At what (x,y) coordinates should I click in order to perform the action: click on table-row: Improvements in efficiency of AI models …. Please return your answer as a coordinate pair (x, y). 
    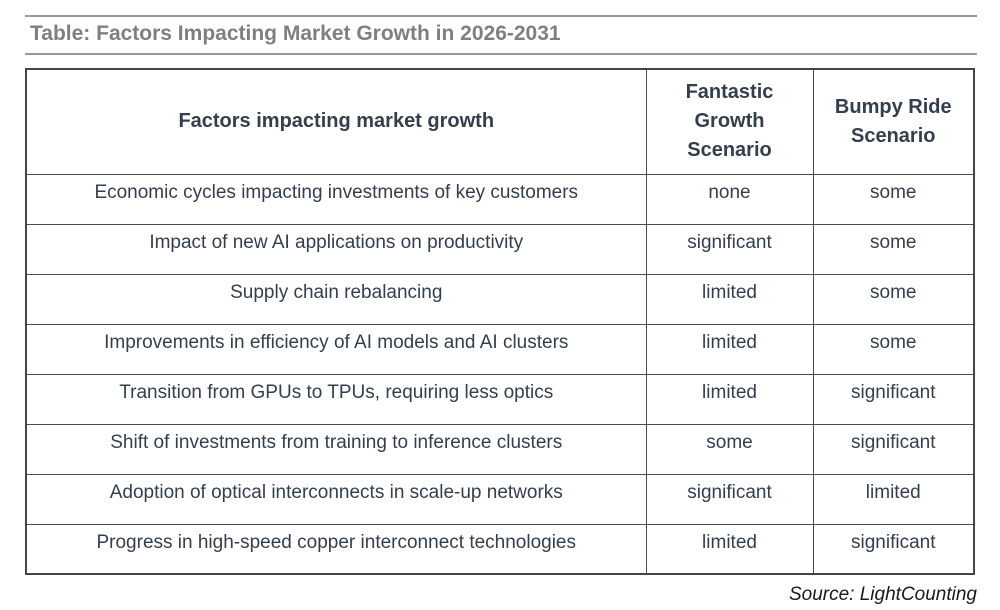
    Looking at the image, I should click on (500, 349).